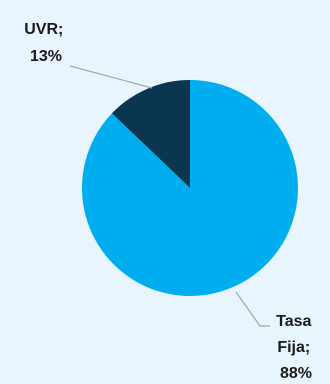 Image resolution: width=330 pixels, height=384 pixels. What do you see at coordinates (150, 134) in the screenshot?
I see `pie-slice-uvr` at bounding box center [150, 134].